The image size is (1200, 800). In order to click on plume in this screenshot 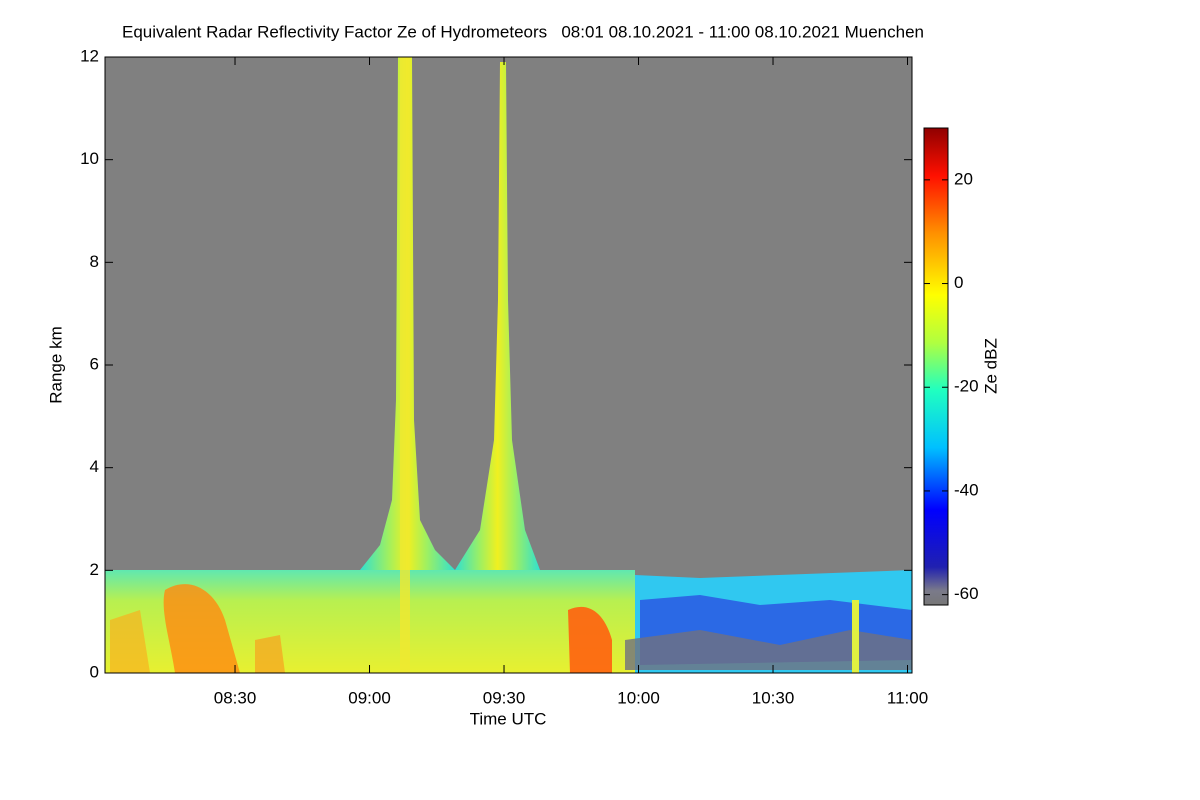, I will do `click(497, 316)`.